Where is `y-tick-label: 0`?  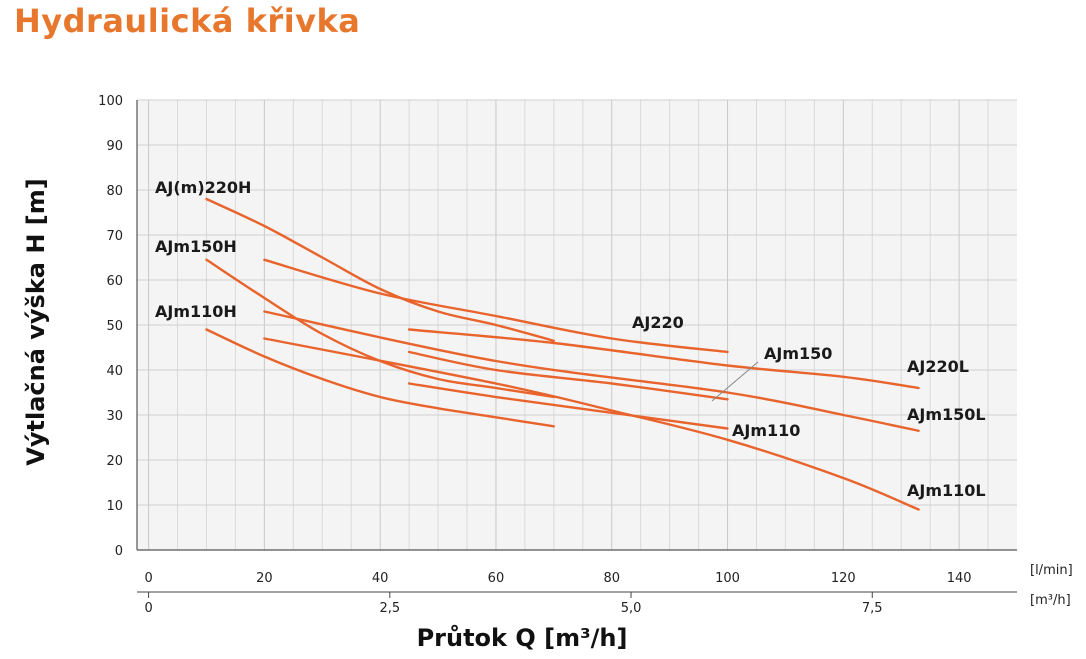 y-tick-label: 0 is located at coordinates (119, 551).